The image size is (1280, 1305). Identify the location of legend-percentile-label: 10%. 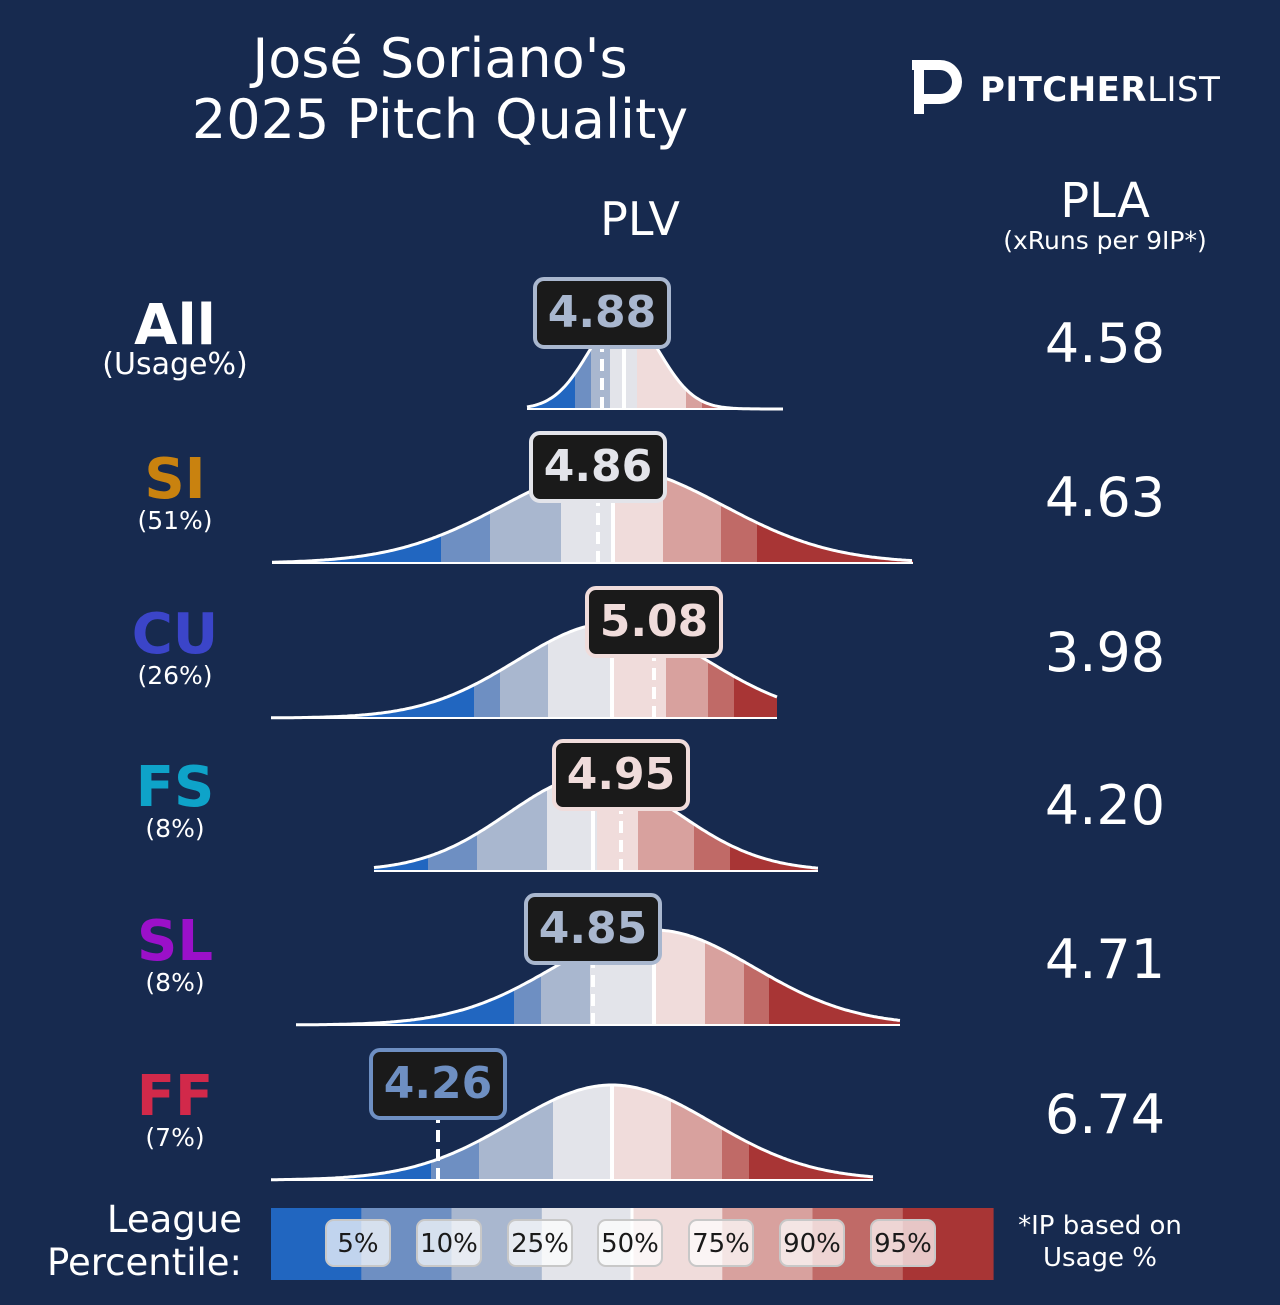
(449, 1244).